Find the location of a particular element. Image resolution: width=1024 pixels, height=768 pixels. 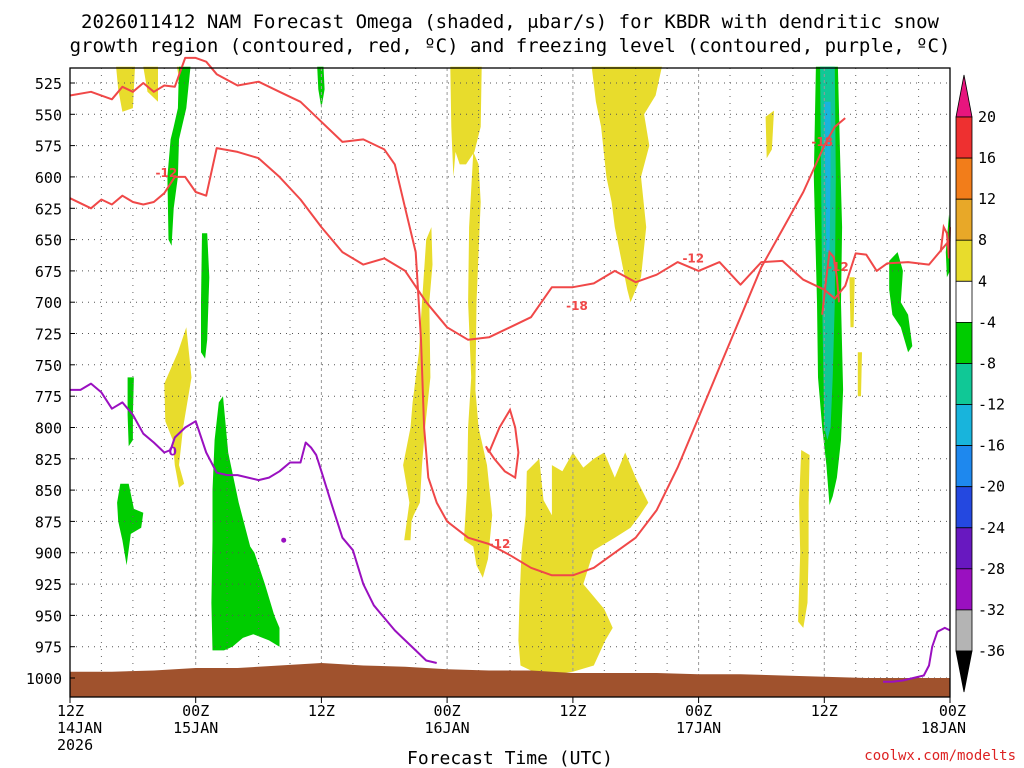

credit-text: coolwx.com/modelts is located at coordinates (940, 756).